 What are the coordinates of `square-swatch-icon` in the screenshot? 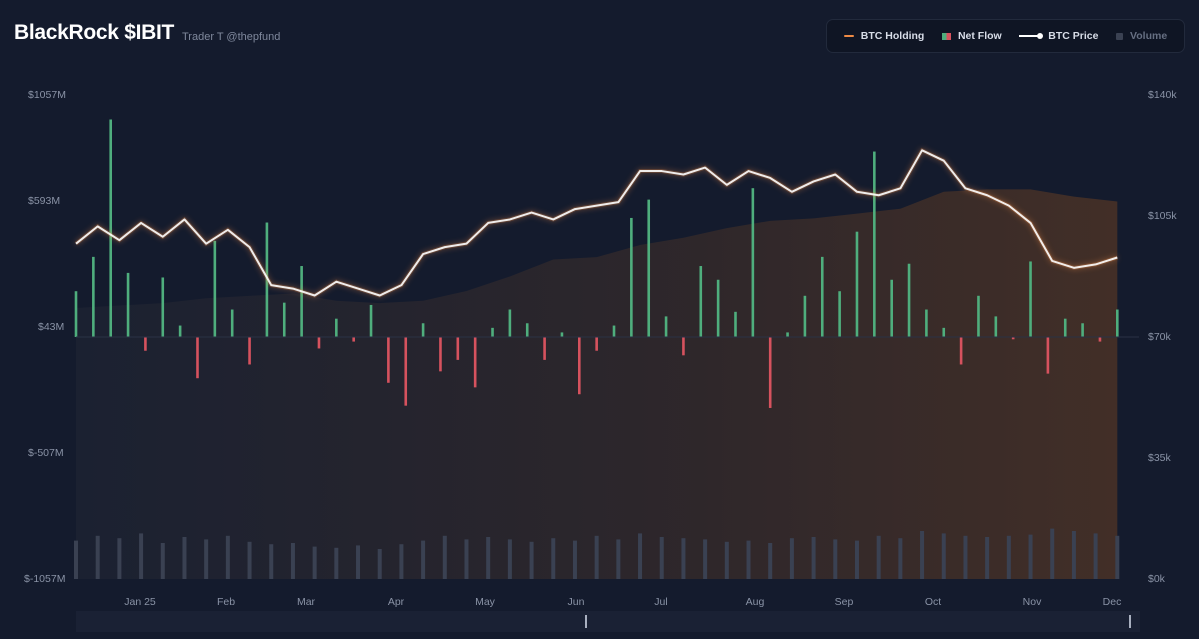 It's located at (1120, 36).